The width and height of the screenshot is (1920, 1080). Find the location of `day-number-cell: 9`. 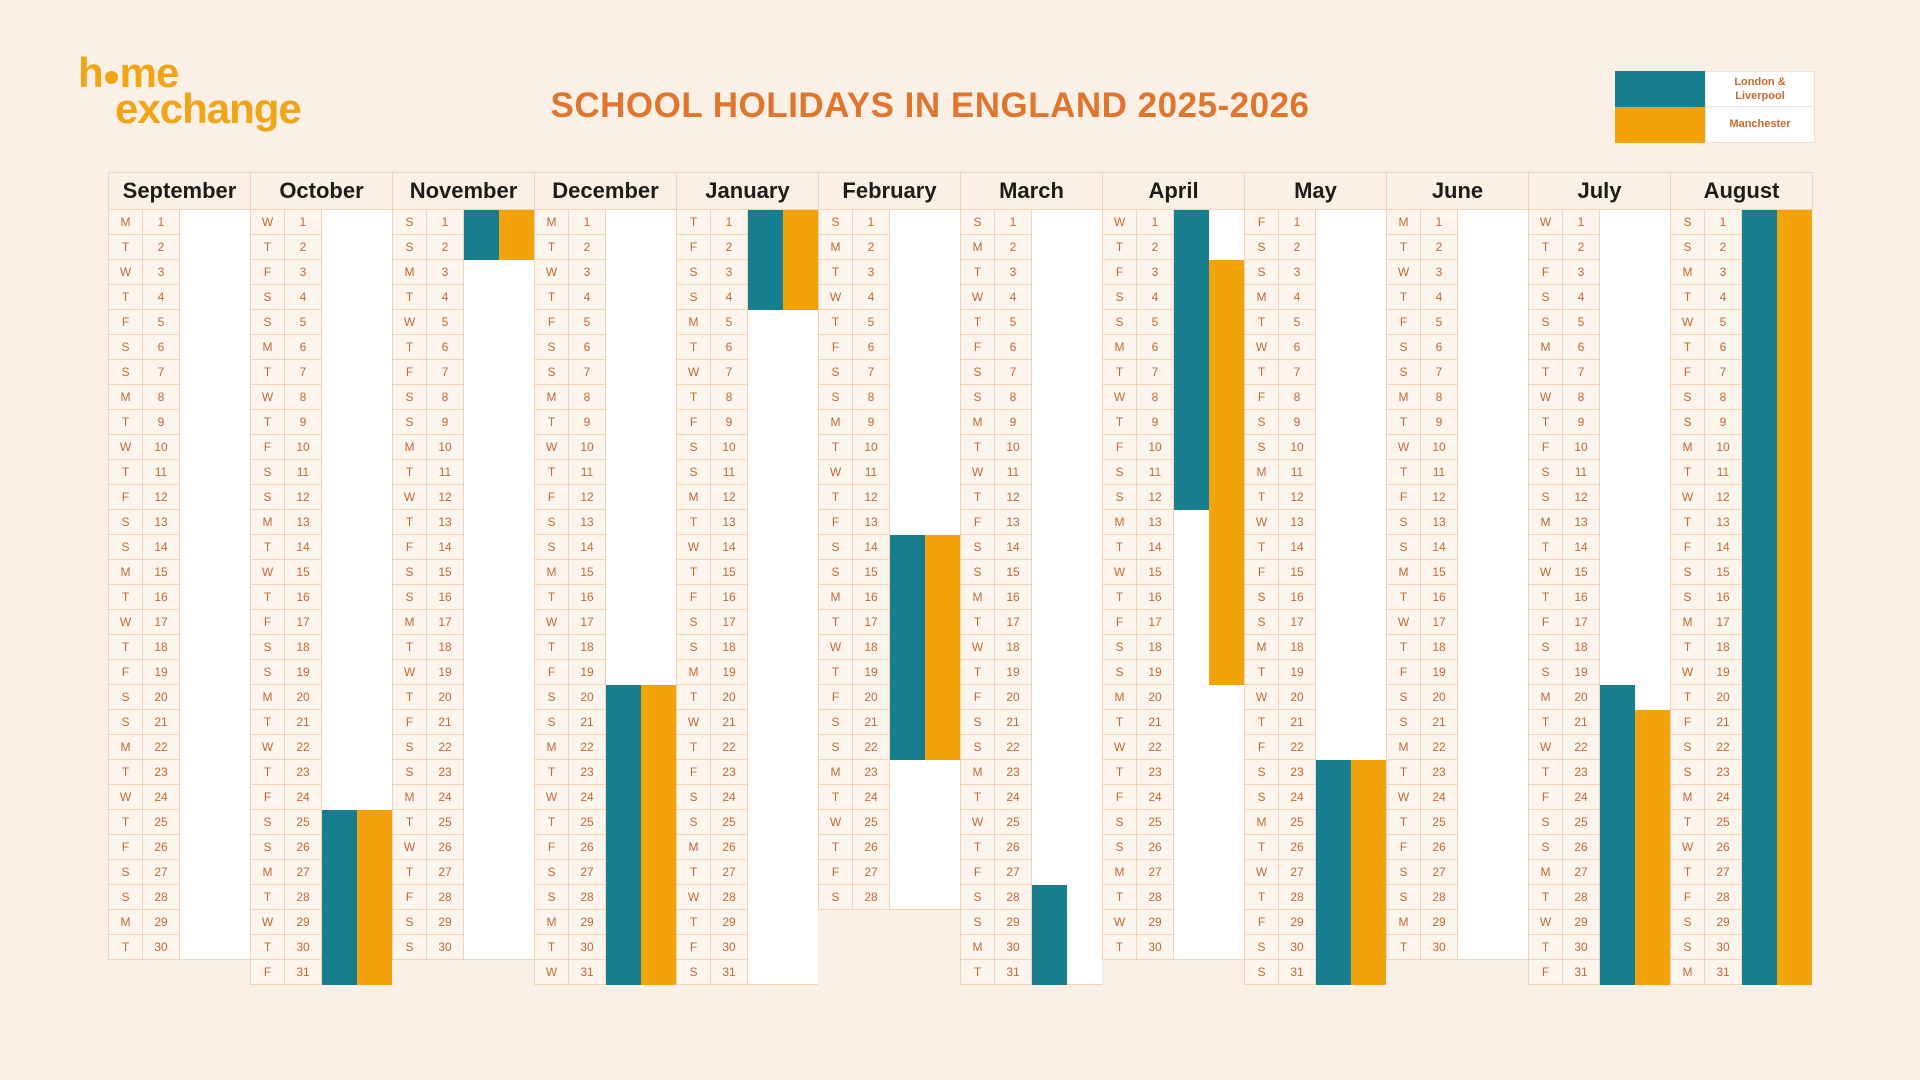

day-number-cell: 9 is located at coordinates (1439, 422).